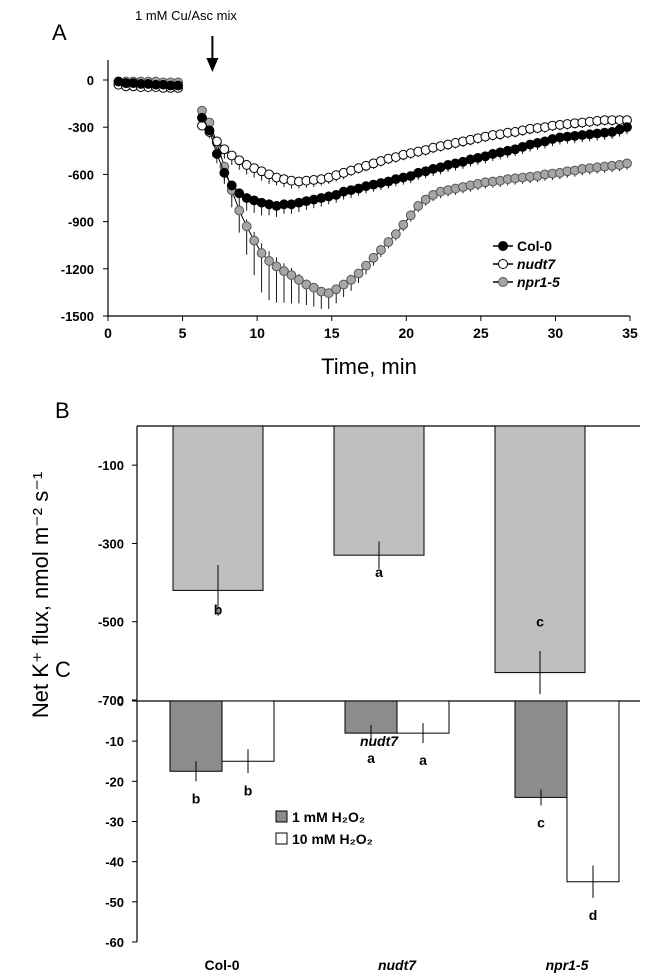  I want to click on panel-a-x-tick-label: 30, so click(556, 333).